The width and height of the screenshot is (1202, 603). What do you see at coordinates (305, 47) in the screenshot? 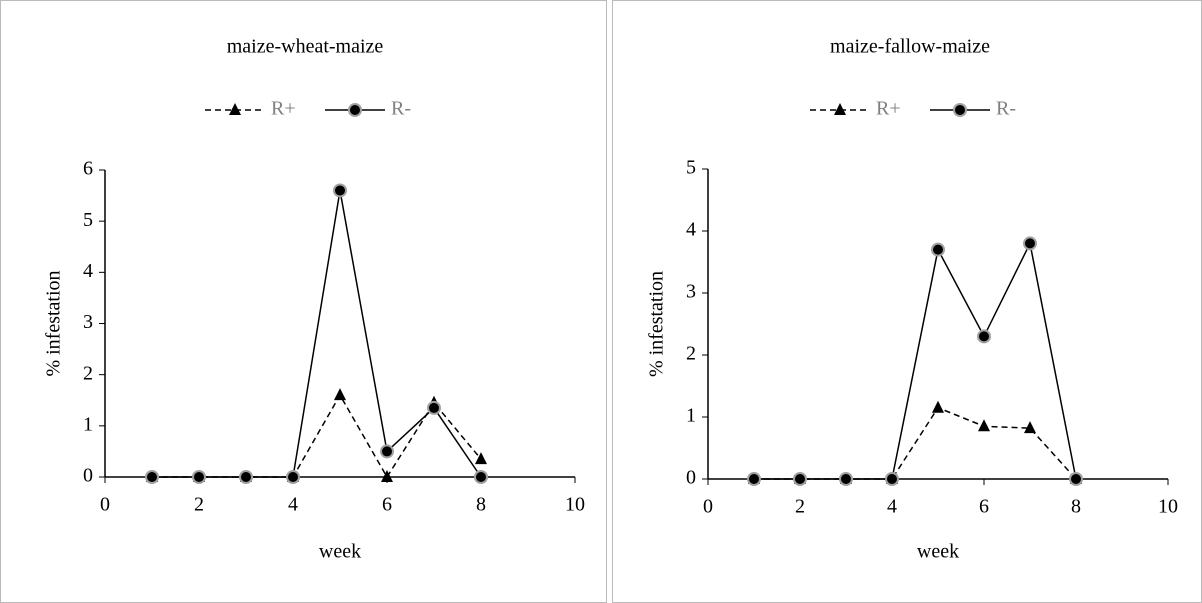
I see `chart-title: maize-wheat-maize` at bounding box center [305, 47].